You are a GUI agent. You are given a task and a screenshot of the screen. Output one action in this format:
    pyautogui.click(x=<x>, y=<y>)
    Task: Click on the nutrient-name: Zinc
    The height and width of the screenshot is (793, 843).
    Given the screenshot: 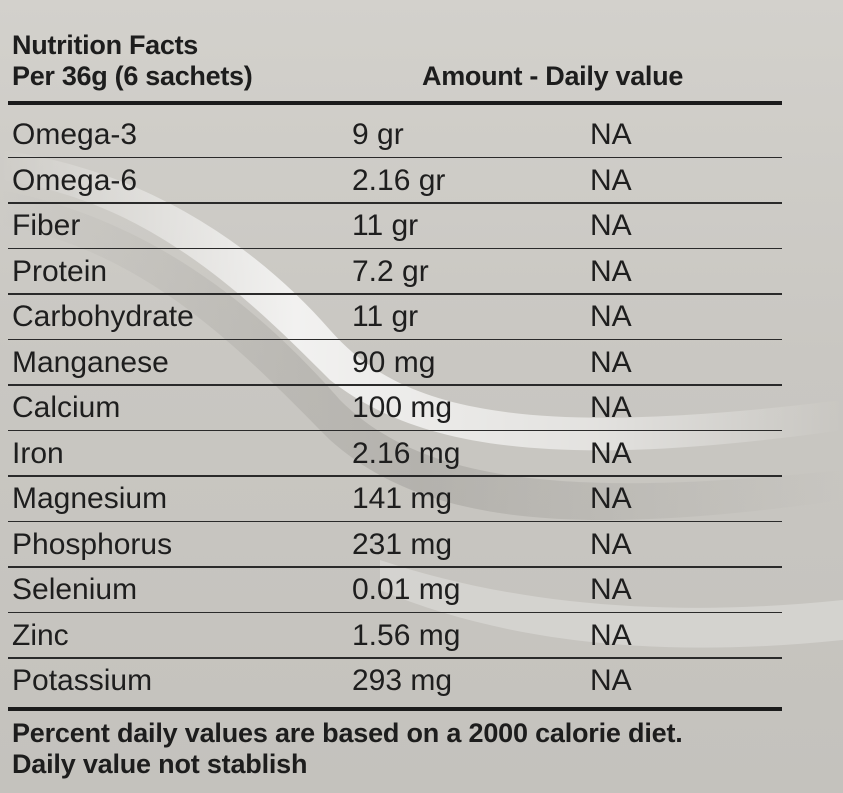 What is the action you would take?
    pyautogui.click(x=40, y=635)
    